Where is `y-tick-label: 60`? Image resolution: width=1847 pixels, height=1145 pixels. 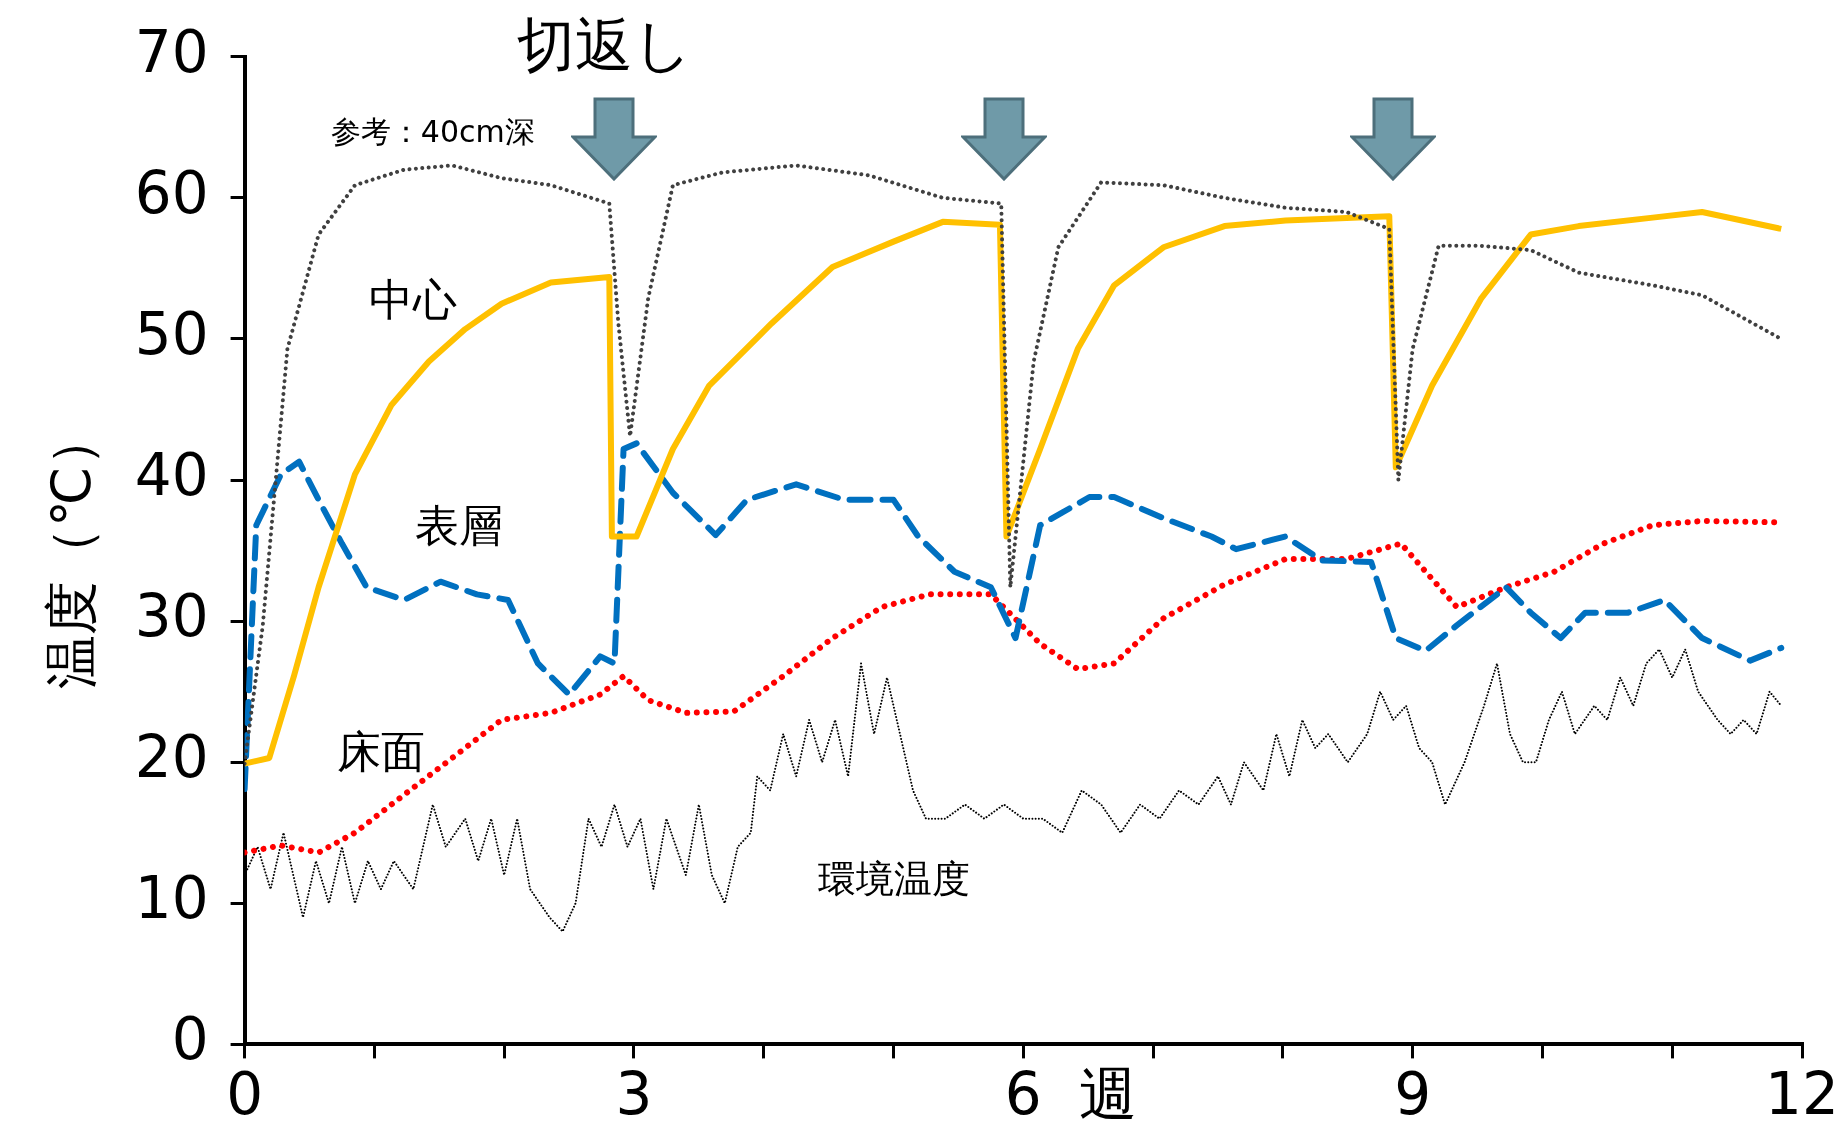 y-tick-label: 60 is located at coordinates (171, 192).